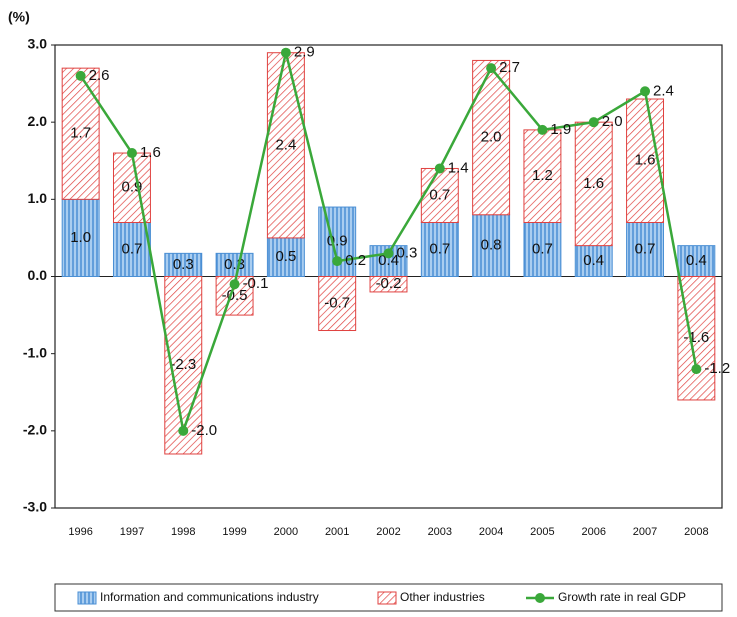 This screenshot has width=737, height=617. I want to click on y-tick-label: -1.0, so click(35, 352).